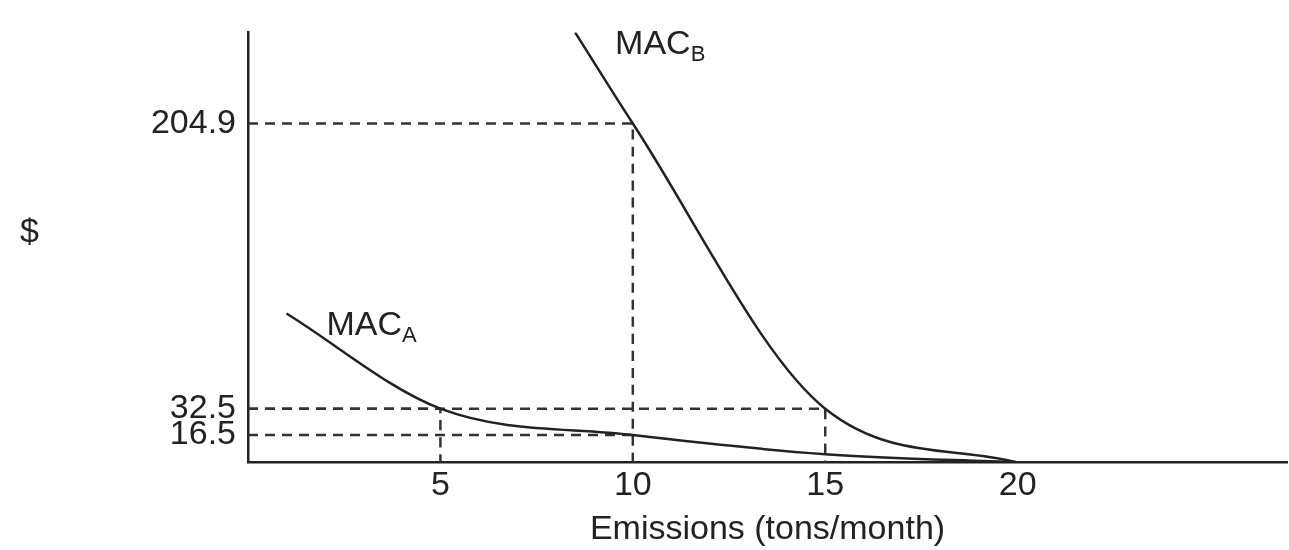 The height and width of the screenshot is (550, 1289). What do you see at coordinates (440, 483) in the screenshot?
I see `x-tick-label: 5` at bounding box center [440, 483].